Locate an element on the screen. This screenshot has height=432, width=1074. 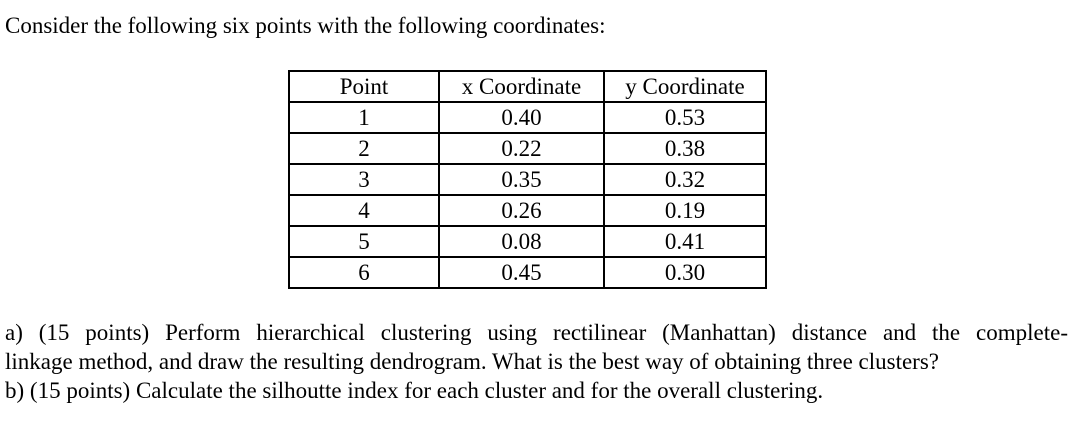
table-row: 4 0.26 0.19 is located at coordinates (527, 210).